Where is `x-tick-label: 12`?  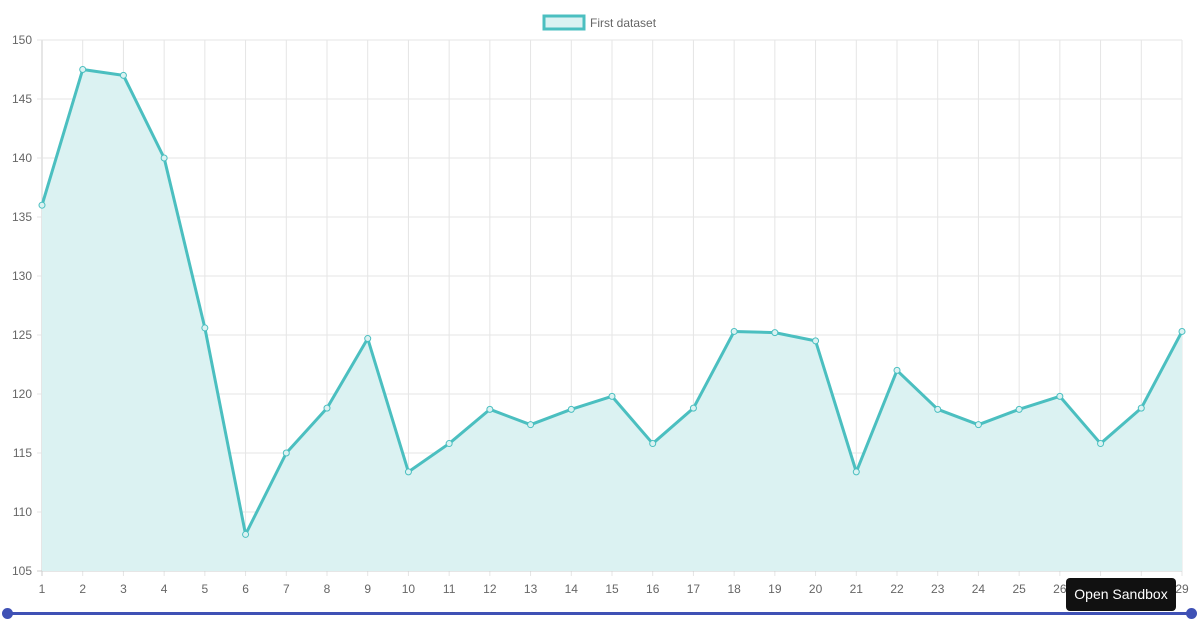
x-tick-label: 12 is located at coordinates (490, 589).